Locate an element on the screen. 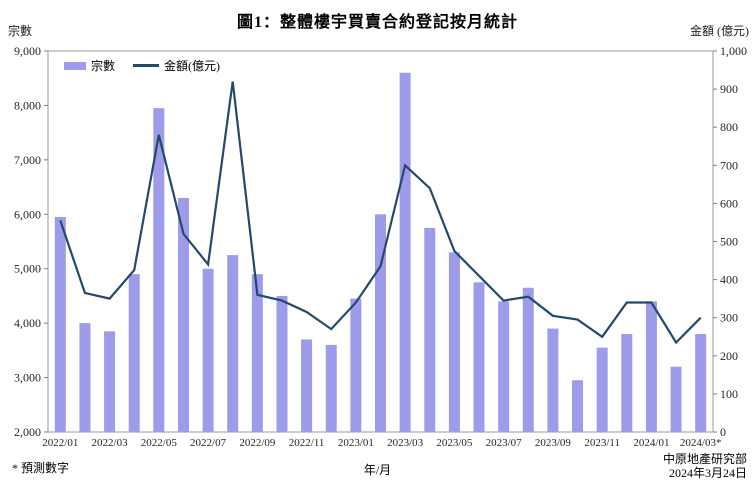  bar-2024/01 is located at coordinates (651, 366).